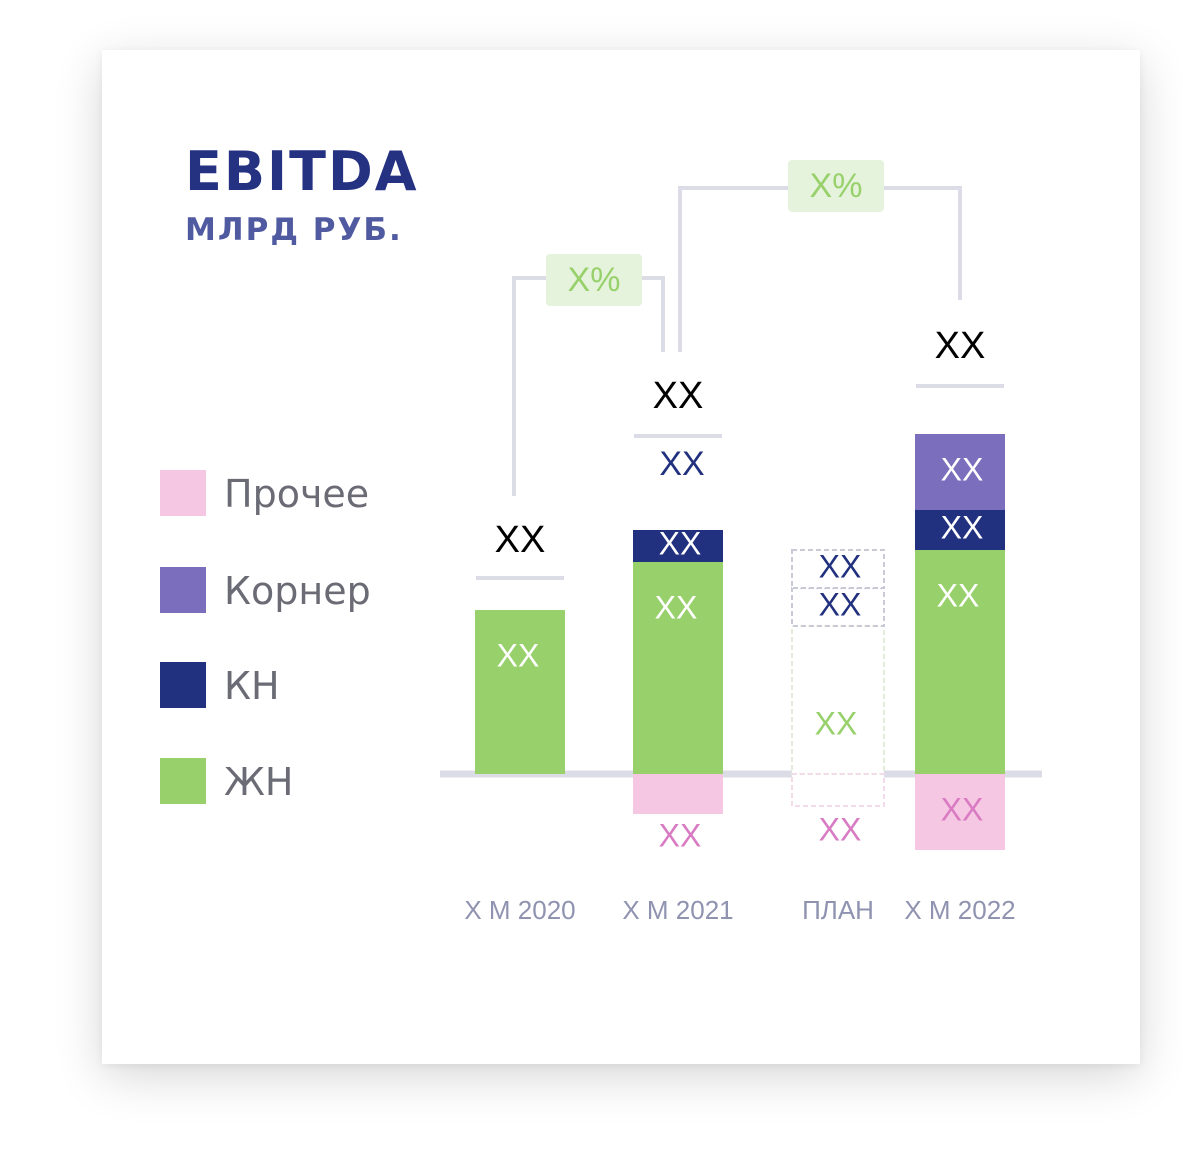 Image resolution: width=1183 pixels, height=1160 pixels. I want to click on legend-label-zhn: ЖН, so click(259, 782).